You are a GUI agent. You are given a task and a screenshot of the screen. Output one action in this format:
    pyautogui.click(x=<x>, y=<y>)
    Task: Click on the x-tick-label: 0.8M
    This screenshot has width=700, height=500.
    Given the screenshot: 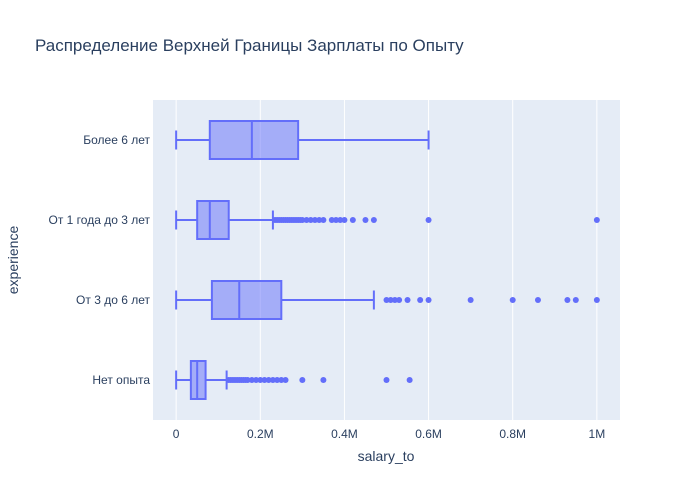 What is the action you would take?
    pyautogui.click(x=512, y=434)
    